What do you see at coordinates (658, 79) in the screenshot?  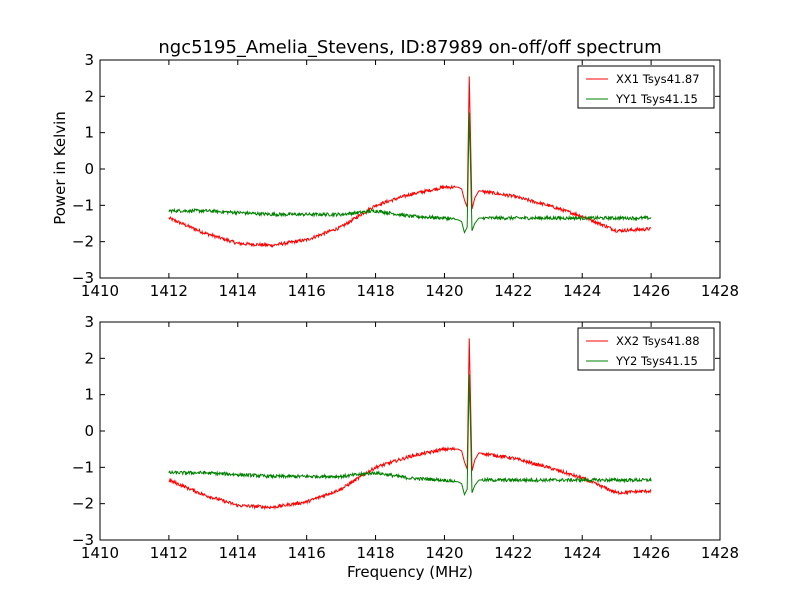 I see `legend-entry: XX1 Tsys41.87` at bounding box center [658, 79].